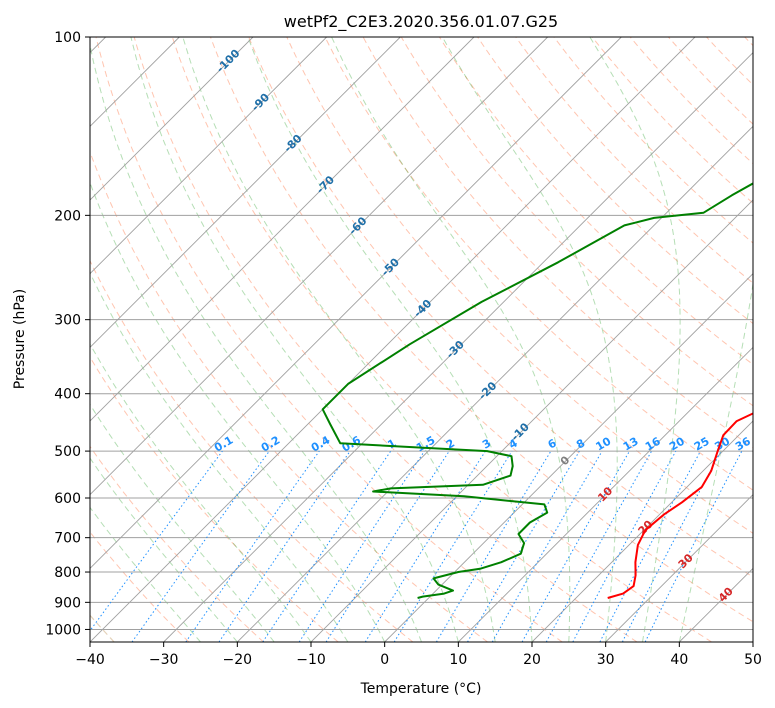 The height and width of the screenshot is (708, 775). Describe the element at coordinates (292, 143) in the screenshot. I see `isotherm-label: -80` at that location.